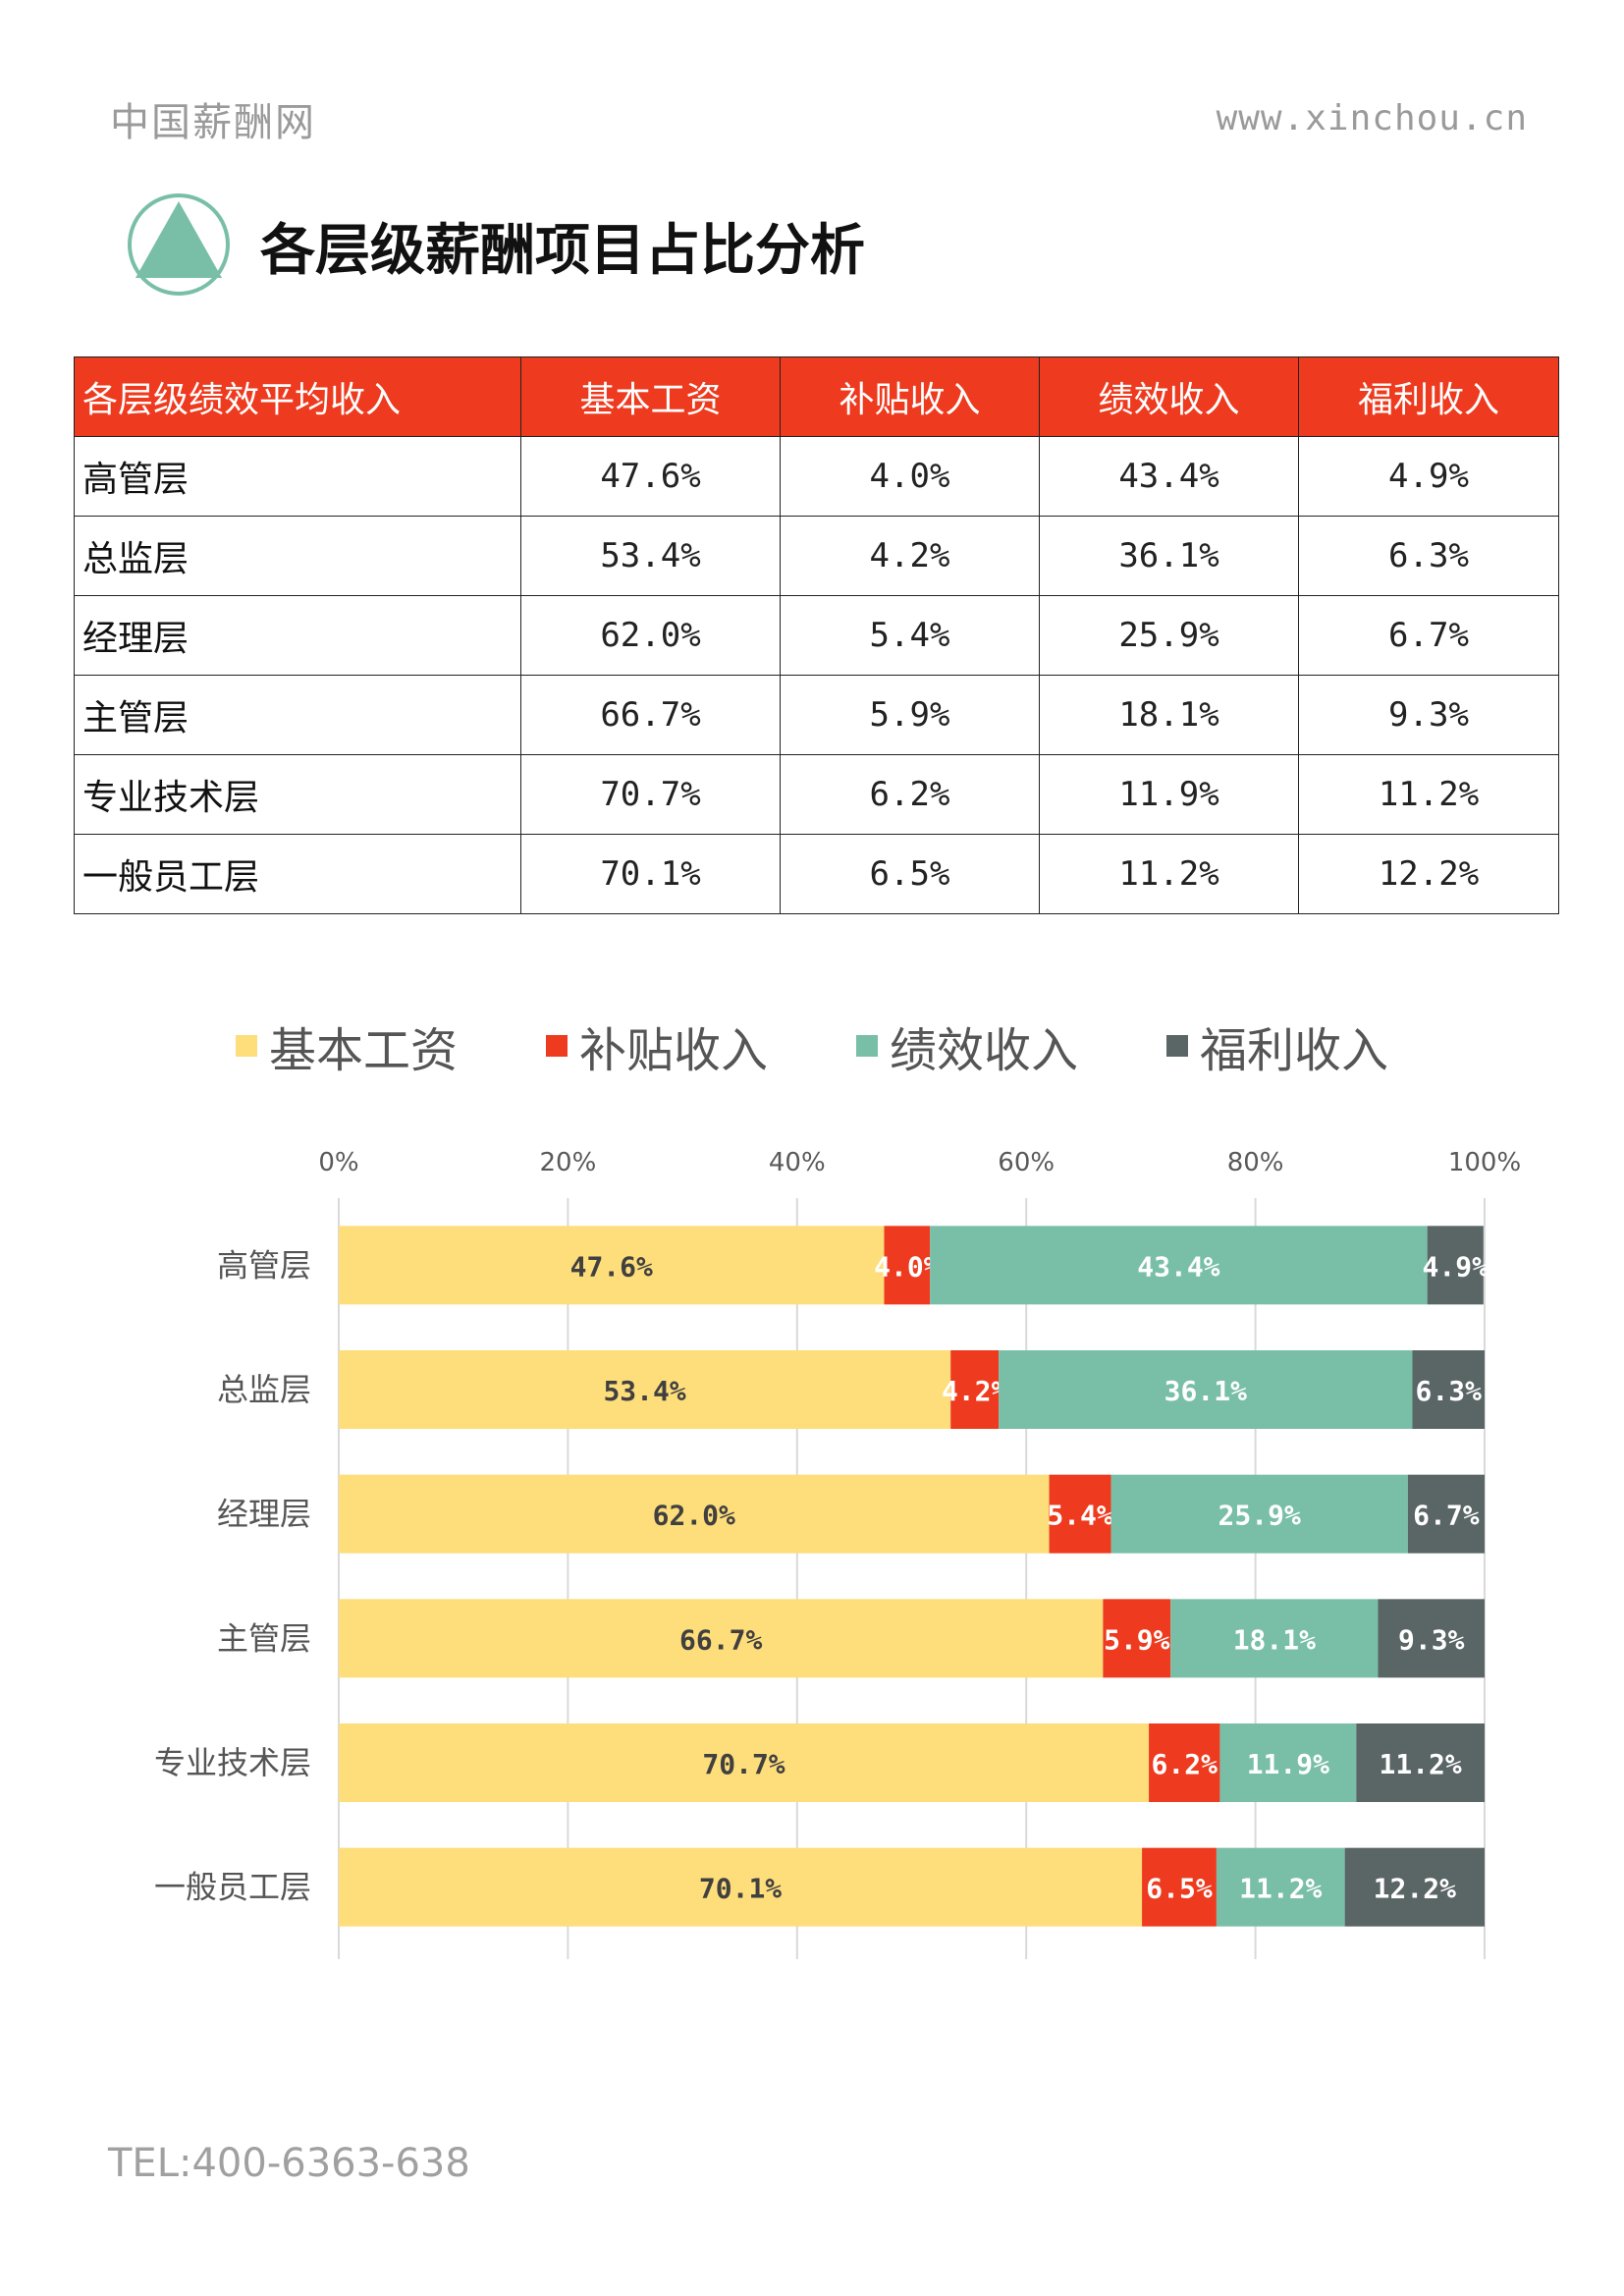  I want to click on page-title: 各层级薪酬项目占比分析, so click(562, 251).